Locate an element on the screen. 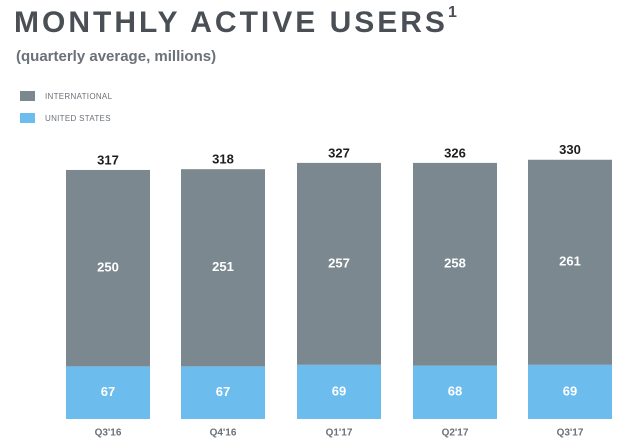  chart-legend: INTERNATIONAL UNITED STATES is located at coordinates (66, 112).